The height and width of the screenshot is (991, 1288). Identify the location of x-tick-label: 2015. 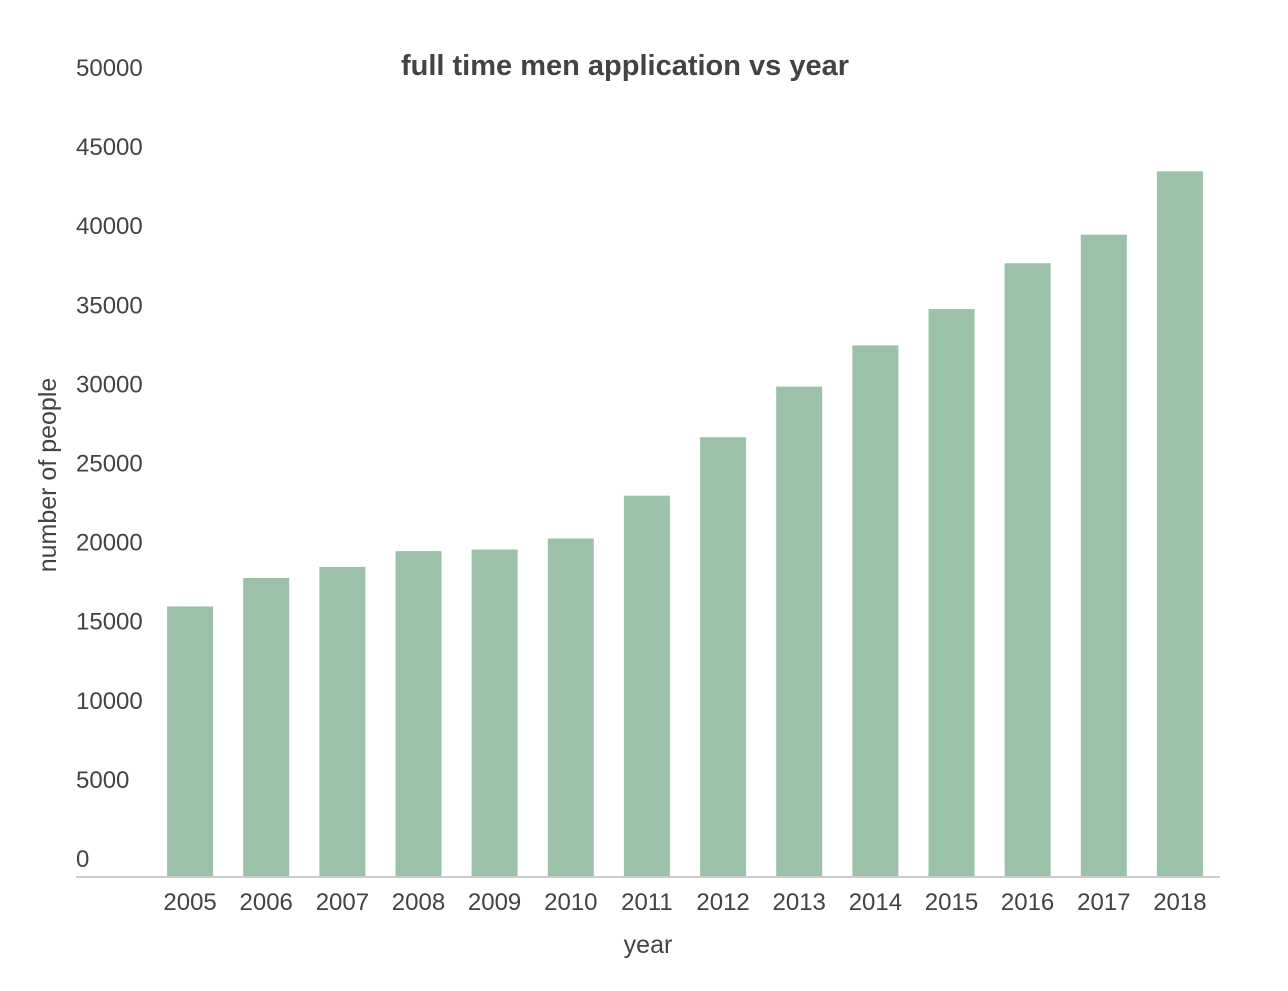
(951, 902).